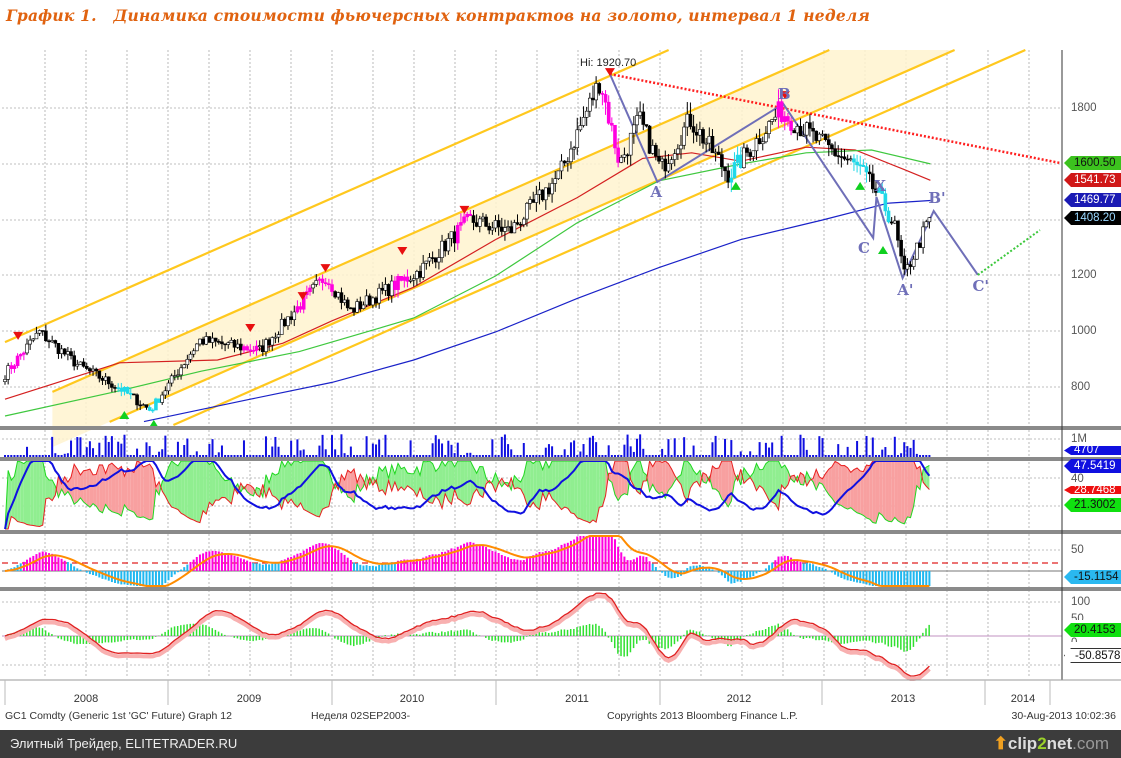 The height and width of the screenshot is (758, 1121). I want to click on tag-ma-red: 1541.73, so click(1092, 180).